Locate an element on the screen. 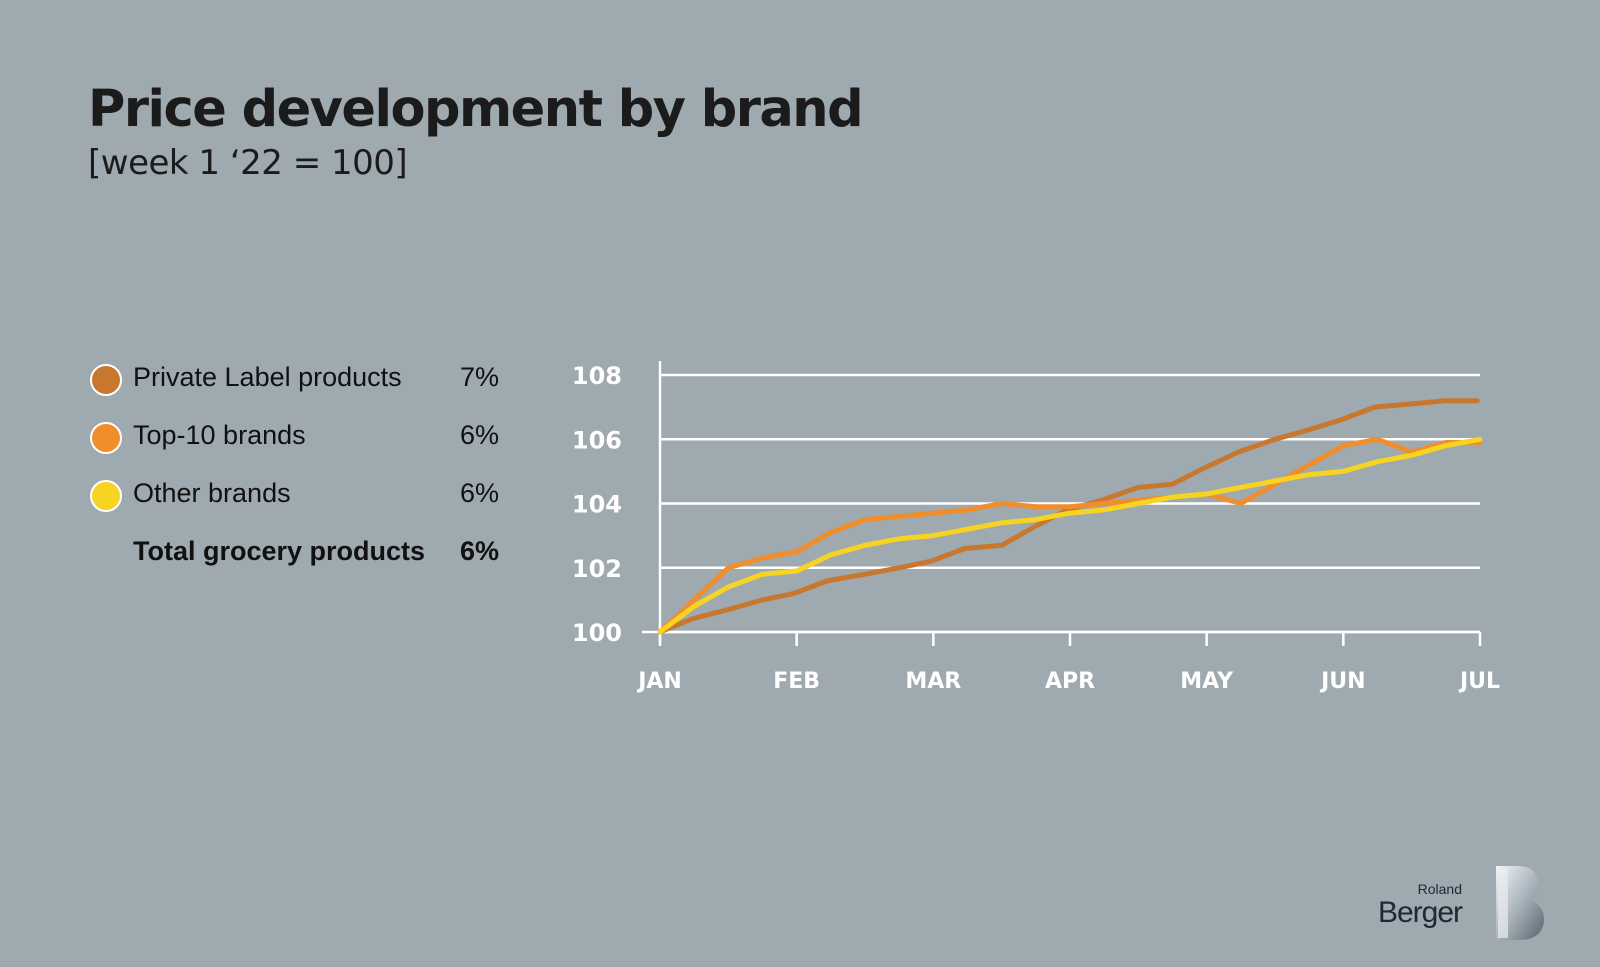  y-tick-label-108: 108 is located at coordinates (597, 376).